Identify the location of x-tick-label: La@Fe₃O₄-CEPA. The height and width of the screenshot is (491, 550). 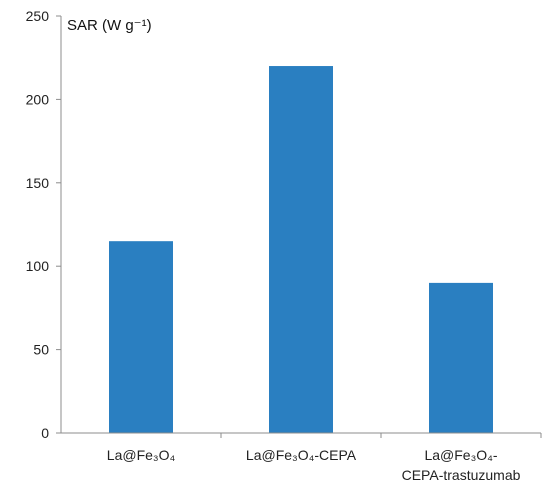
(301, 455).